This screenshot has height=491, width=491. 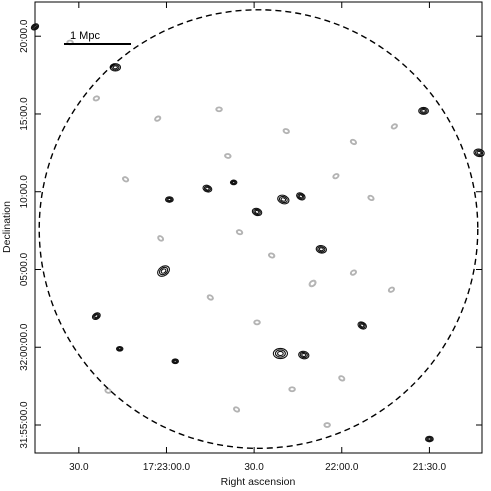 I want to click on scale-bar-label: 1 Mpc, so click(x=85, y=36).